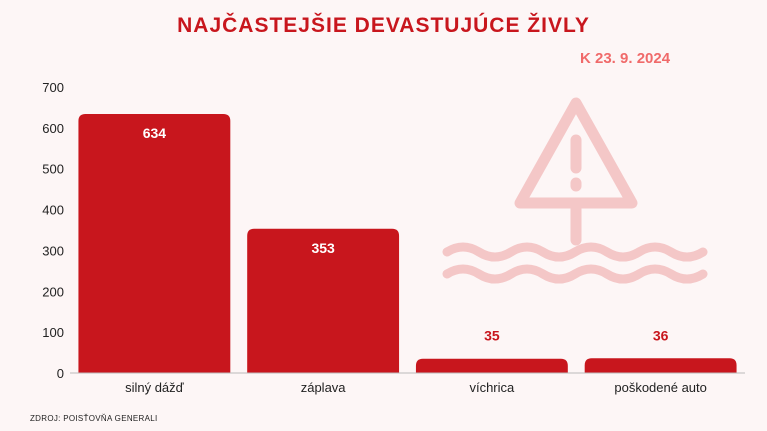  I want to click on y-tick-label: 600, so click(53, 128).